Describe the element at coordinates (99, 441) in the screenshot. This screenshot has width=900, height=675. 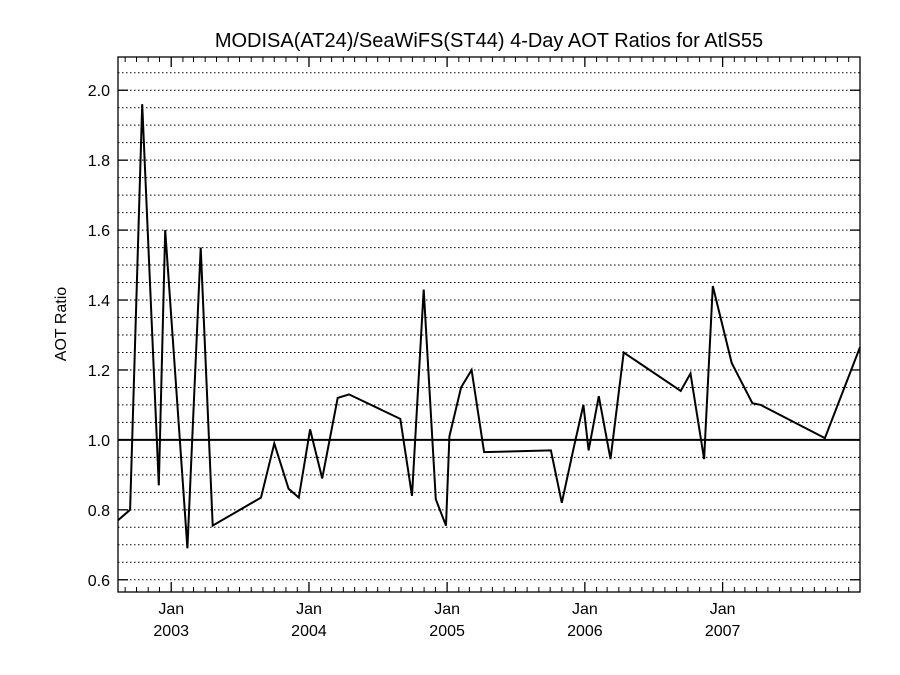
I see `y-tick-label: 1.0` at that location.